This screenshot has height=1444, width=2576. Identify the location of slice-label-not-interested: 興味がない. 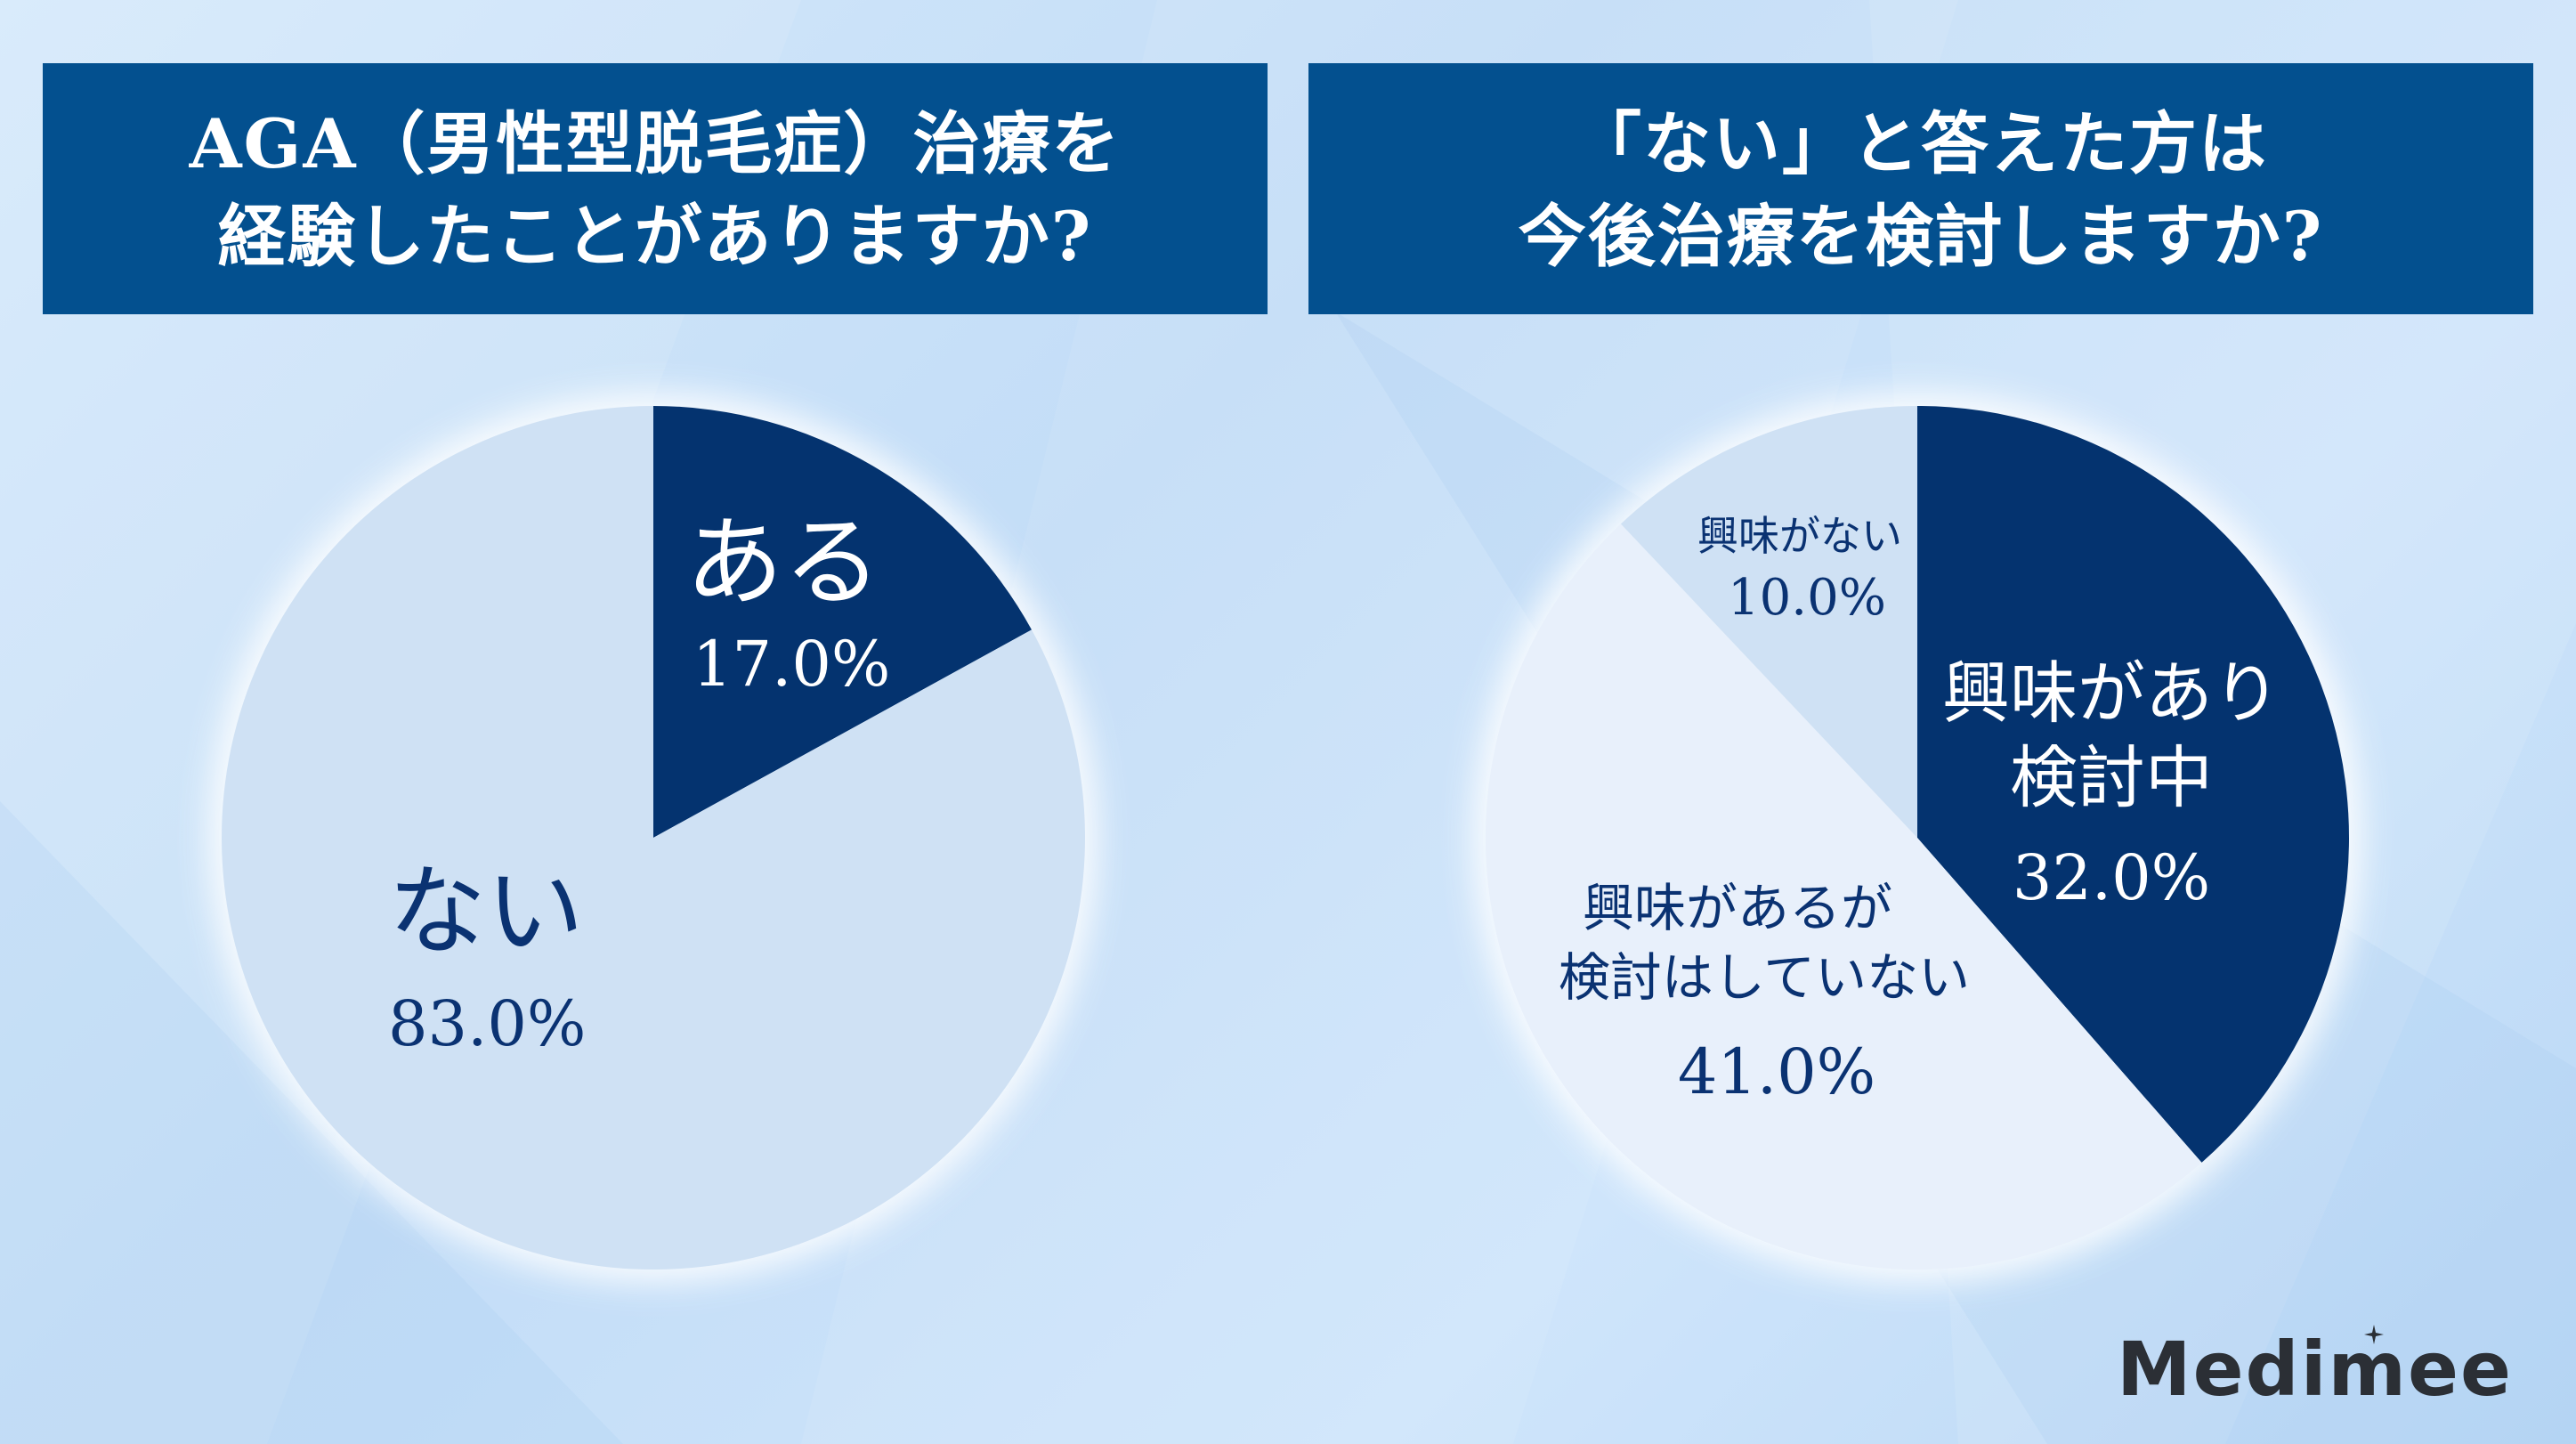
(1800, 536).